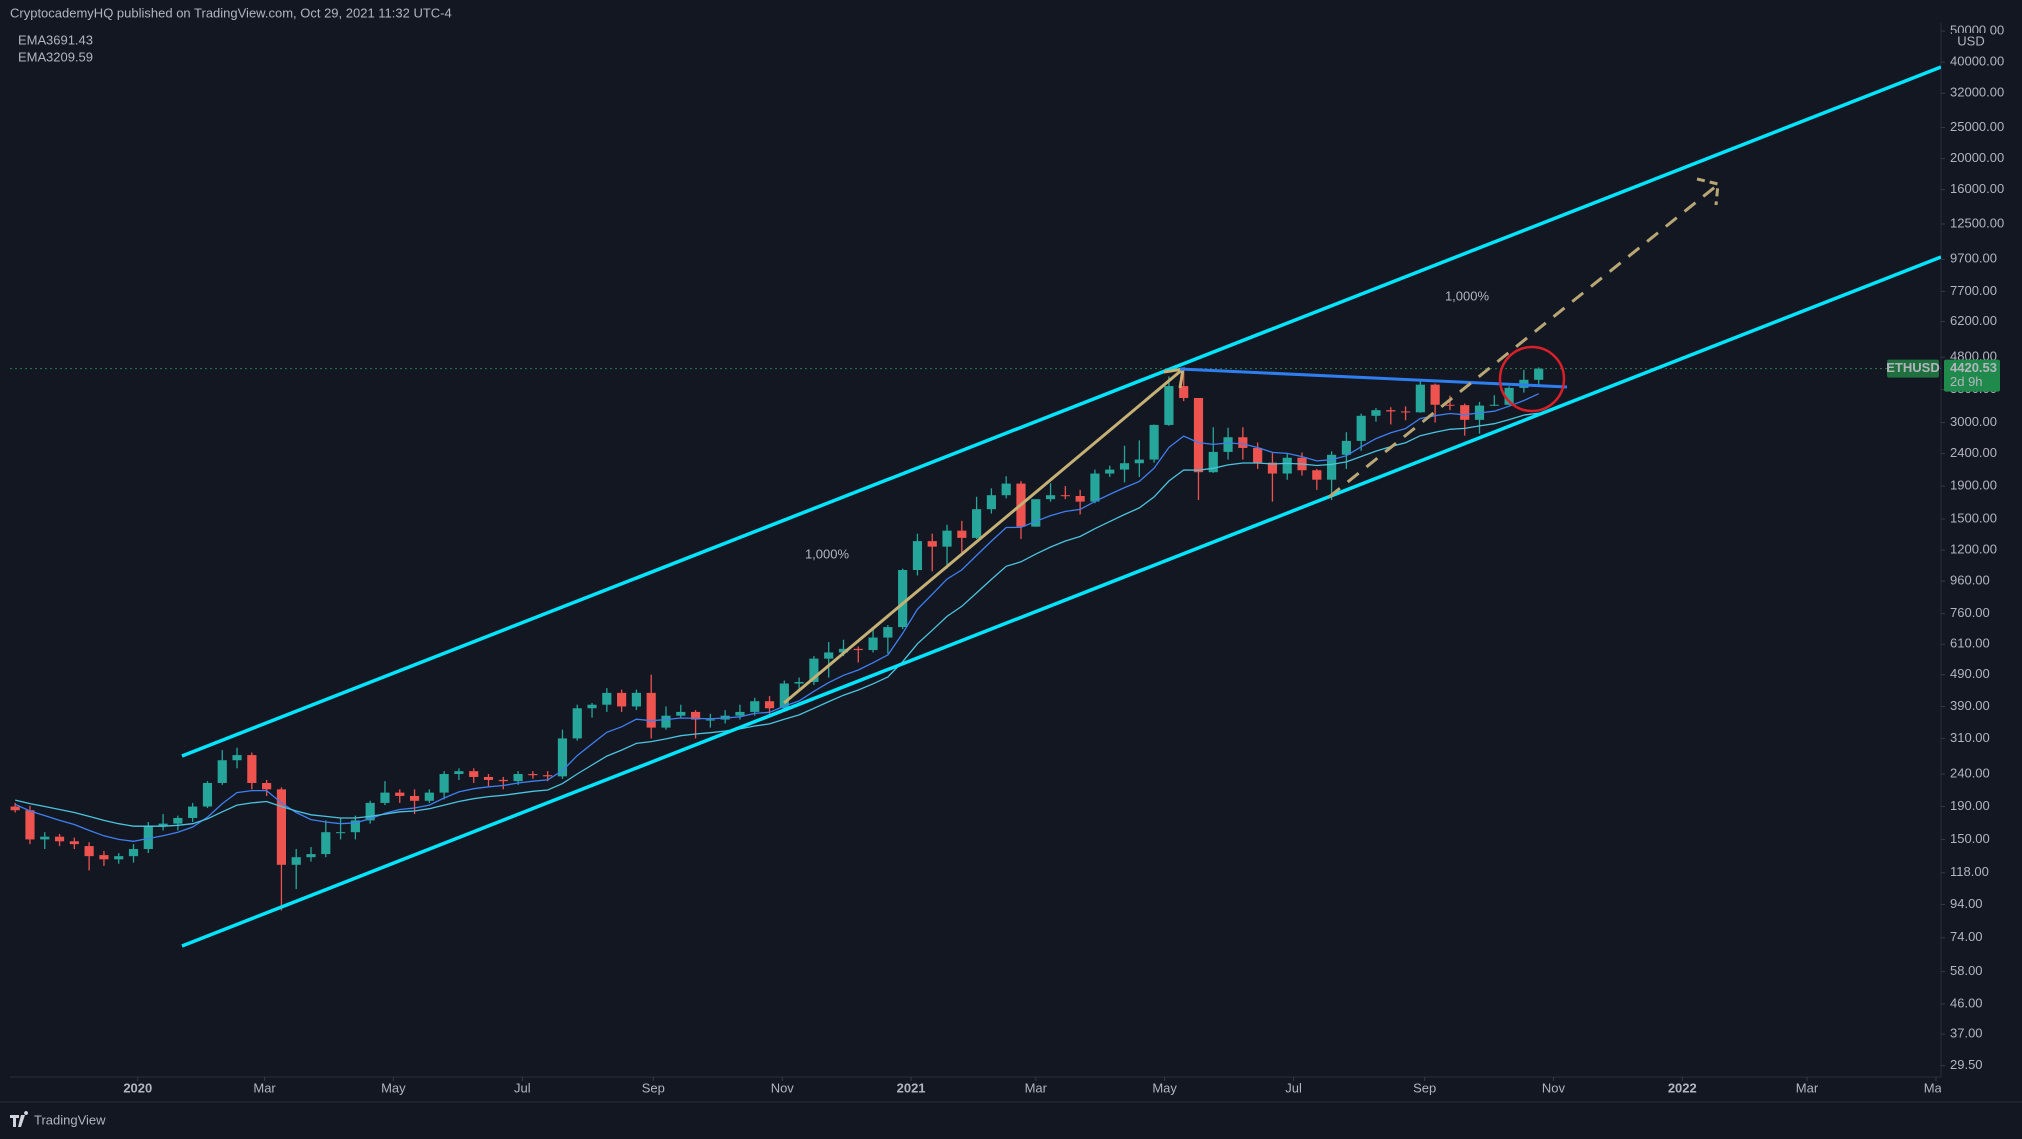 The image size is (2022, 1139). Describe the element at coordinates (783, 1087) in the screenshot. I see `x-tick-label: Nov` at that location.